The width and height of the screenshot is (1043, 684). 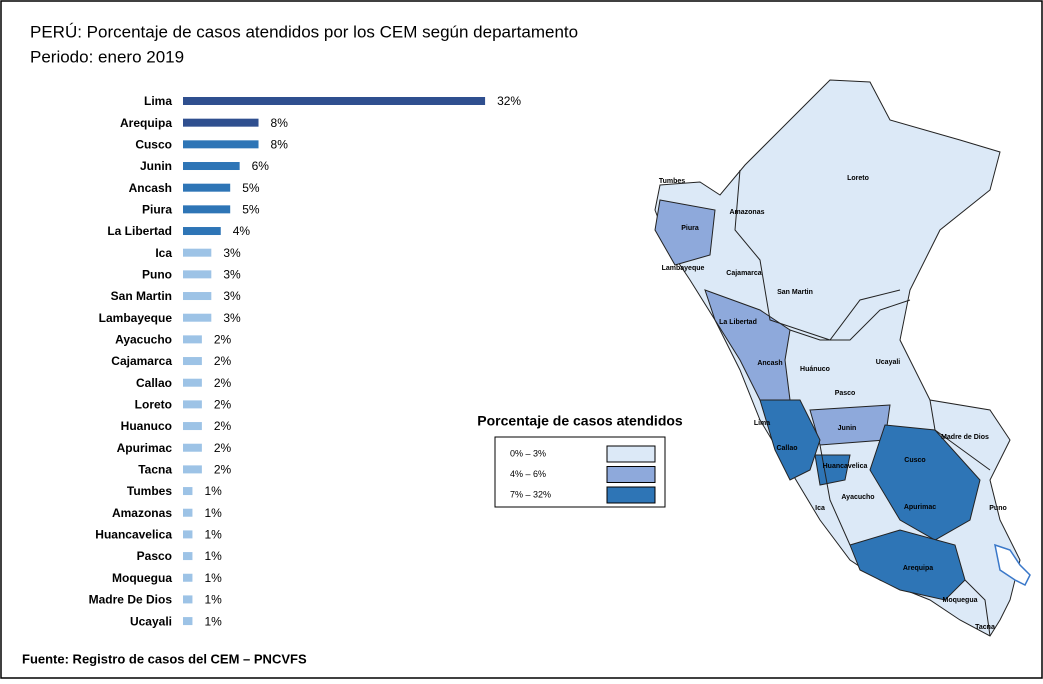 I want to click on map-label: Callao, so click(x=786, y=448).